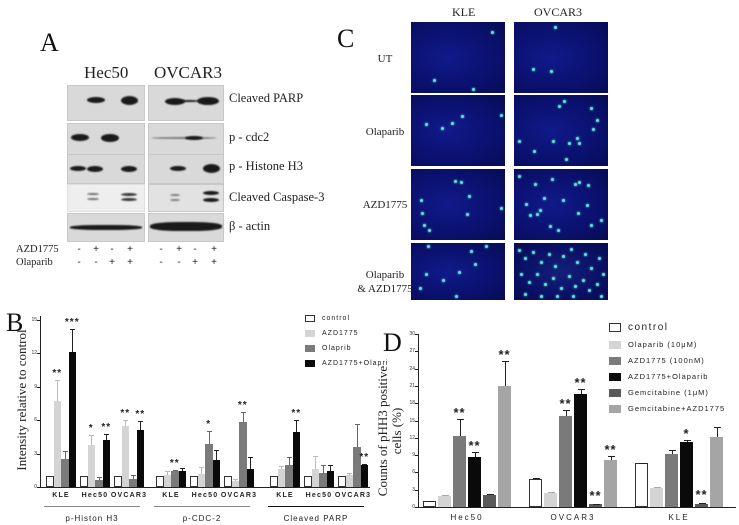 This screenshot has width=739, height=525. What do you see at coordinates (34, 262) in the screenshot?
I see `treatment-label-olaparib: Olaparib` at bounding box center [34, 262].